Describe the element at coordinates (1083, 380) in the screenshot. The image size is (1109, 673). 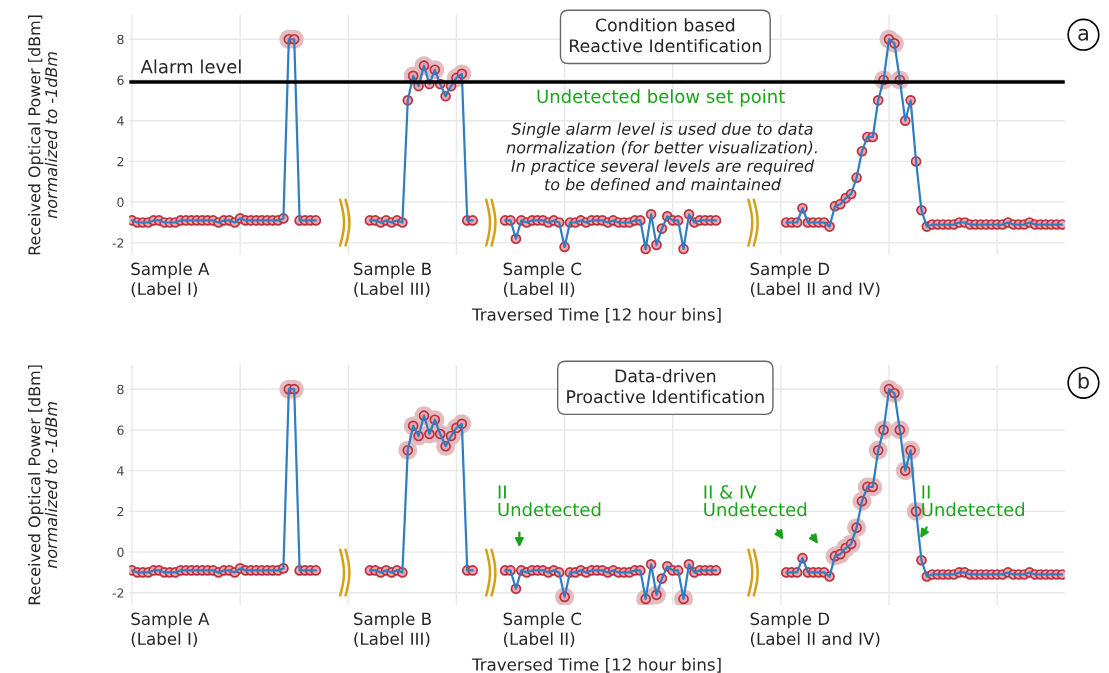
I see `text: b` at that location.